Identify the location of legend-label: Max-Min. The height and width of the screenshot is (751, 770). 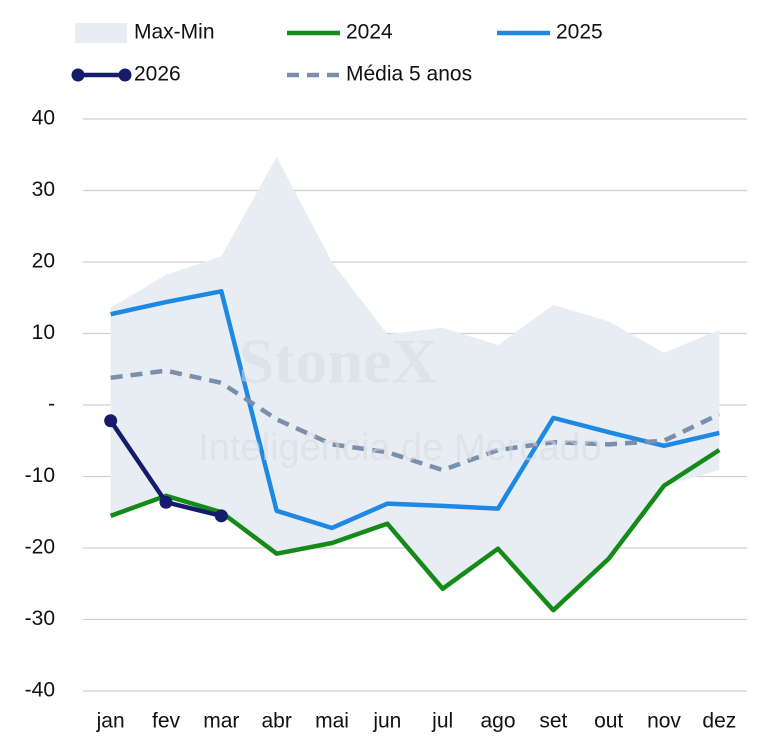
(174, 32).